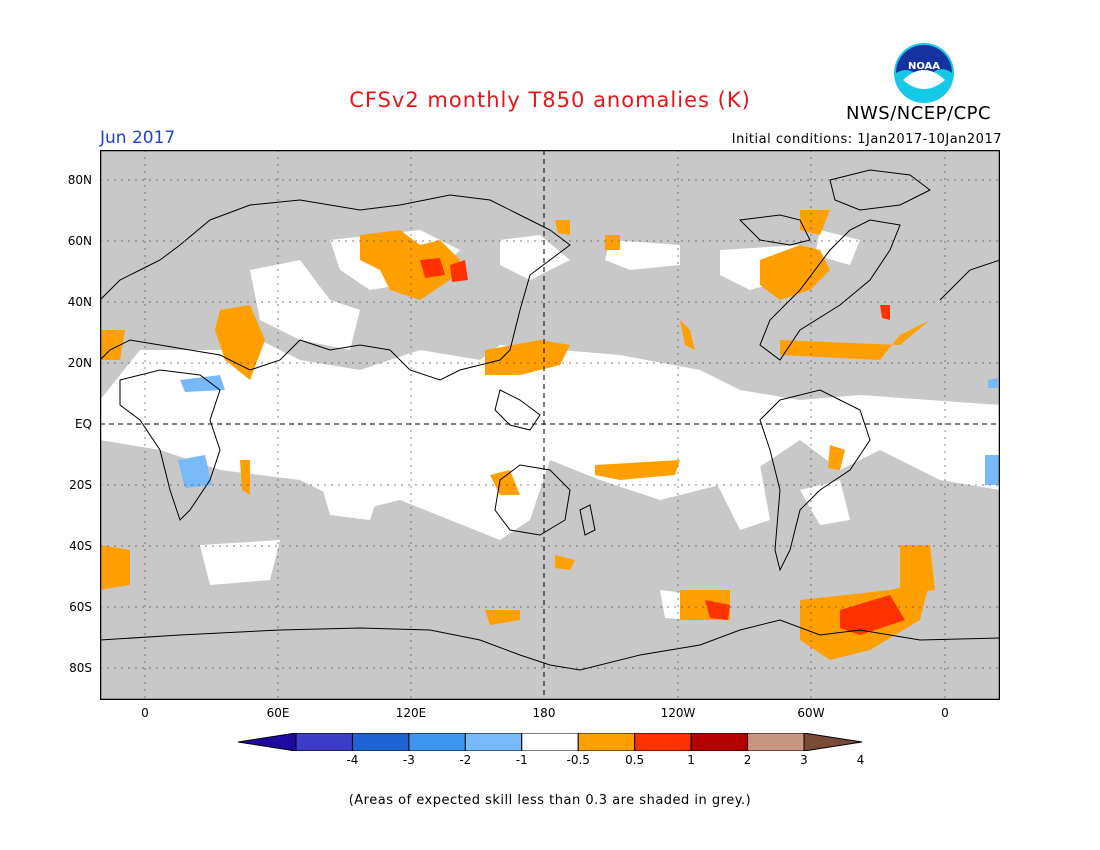 This screenshot has height=850, width=1100. I want to click on colorbar-tick-label: 1, so click(691, 760).